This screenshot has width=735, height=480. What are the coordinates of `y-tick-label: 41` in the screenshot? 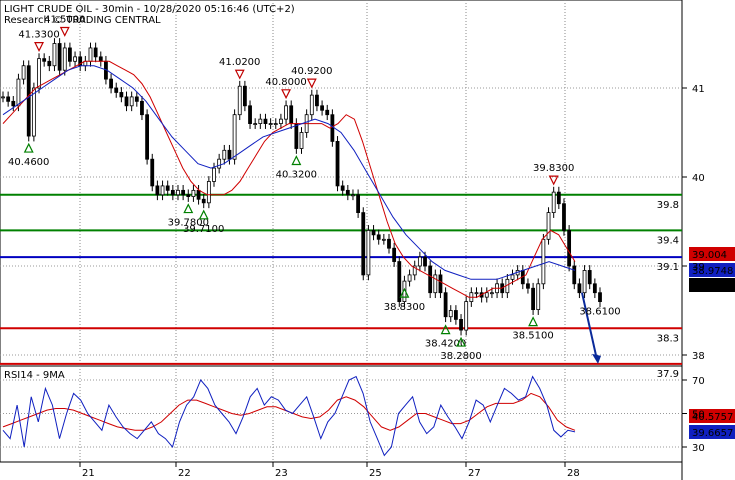 It's located at (698, 89).